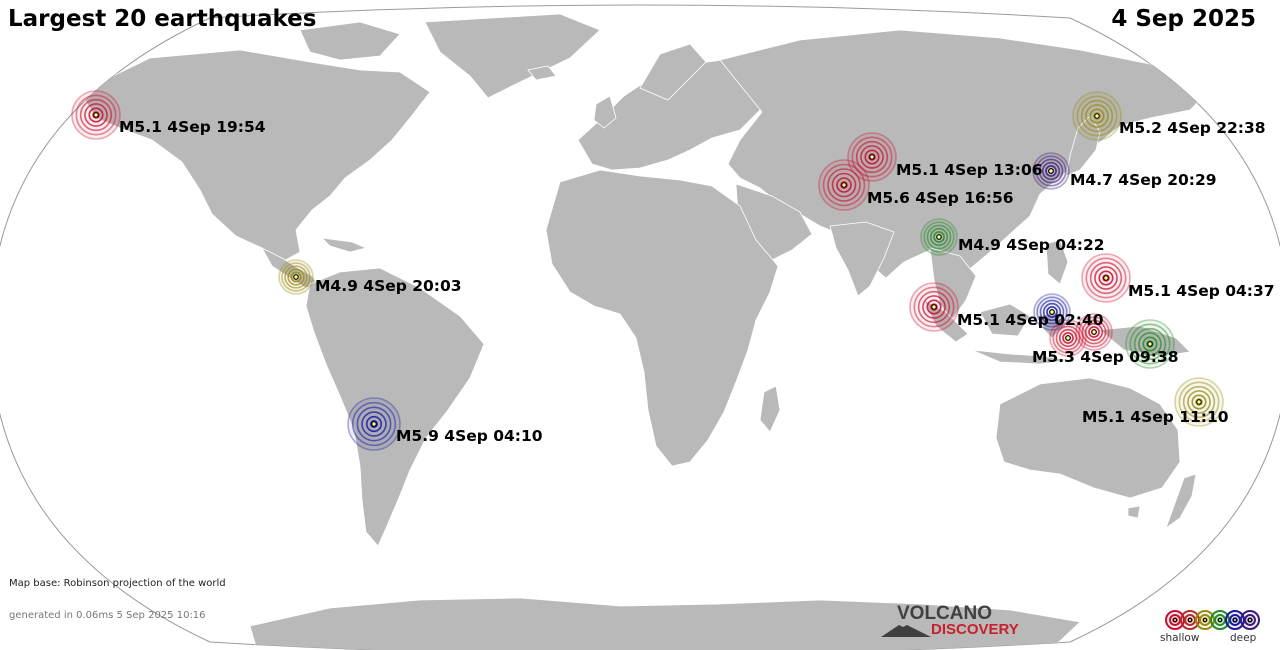  Describe the element at coordinates (388, 286) in the screenshot. I see `quake-label-panama: M4.9 4Sep 20:03` at that location.